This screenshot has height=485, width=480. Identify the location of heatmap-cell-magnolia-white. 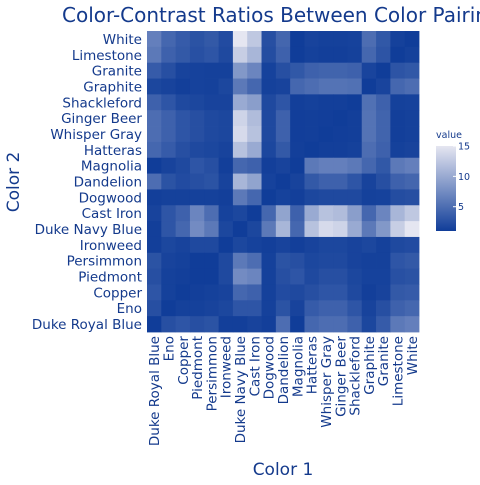
(297, 39).